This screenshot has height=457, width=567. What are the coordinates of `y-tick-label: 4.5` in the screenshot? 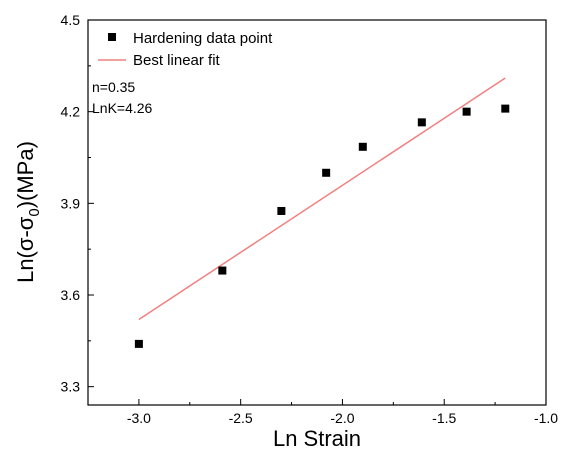 It's located at (71, 20).